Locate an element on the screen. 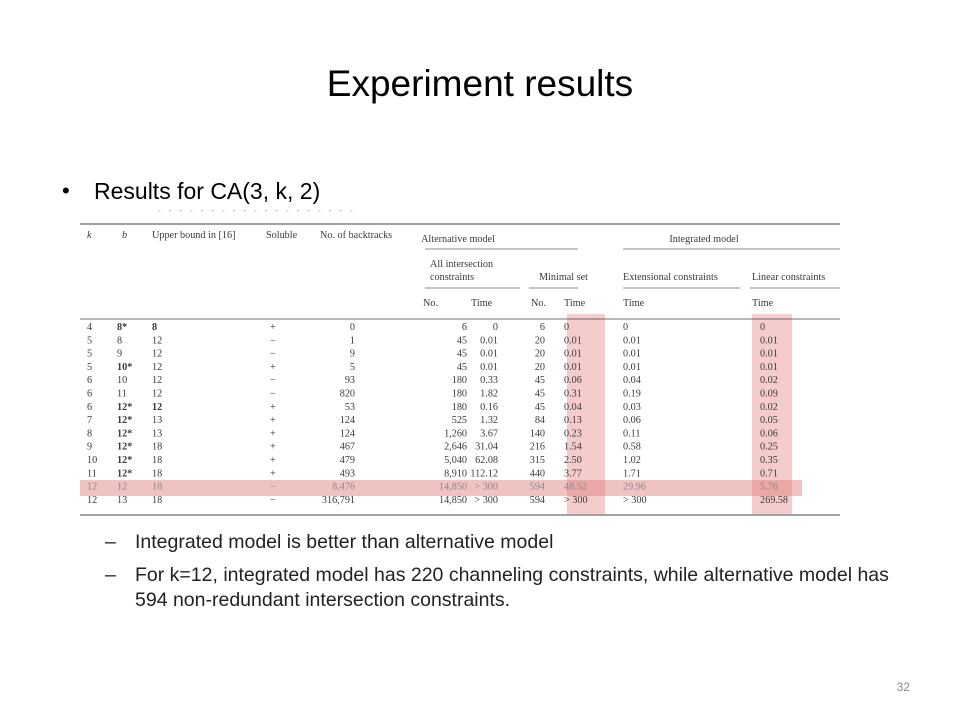  table-cell: 2,646 is located at coordinates (455, 447).